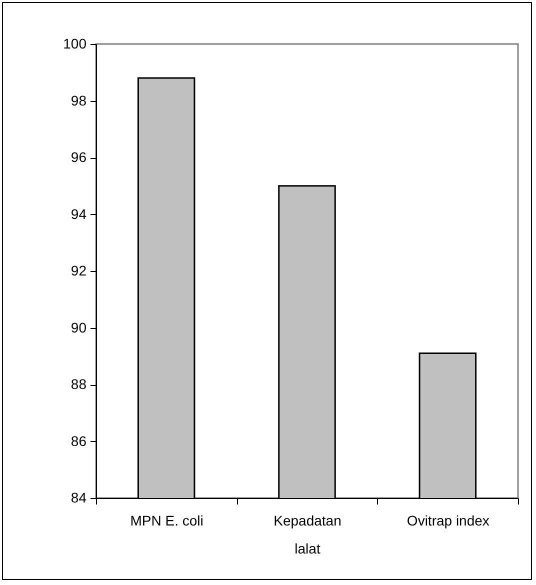 This screenshot has height=585, width=536. What do you see at coordinates (78, 498) in the screenshot?
I see `y-tick-label: 84` at bounding box center [78, 498].